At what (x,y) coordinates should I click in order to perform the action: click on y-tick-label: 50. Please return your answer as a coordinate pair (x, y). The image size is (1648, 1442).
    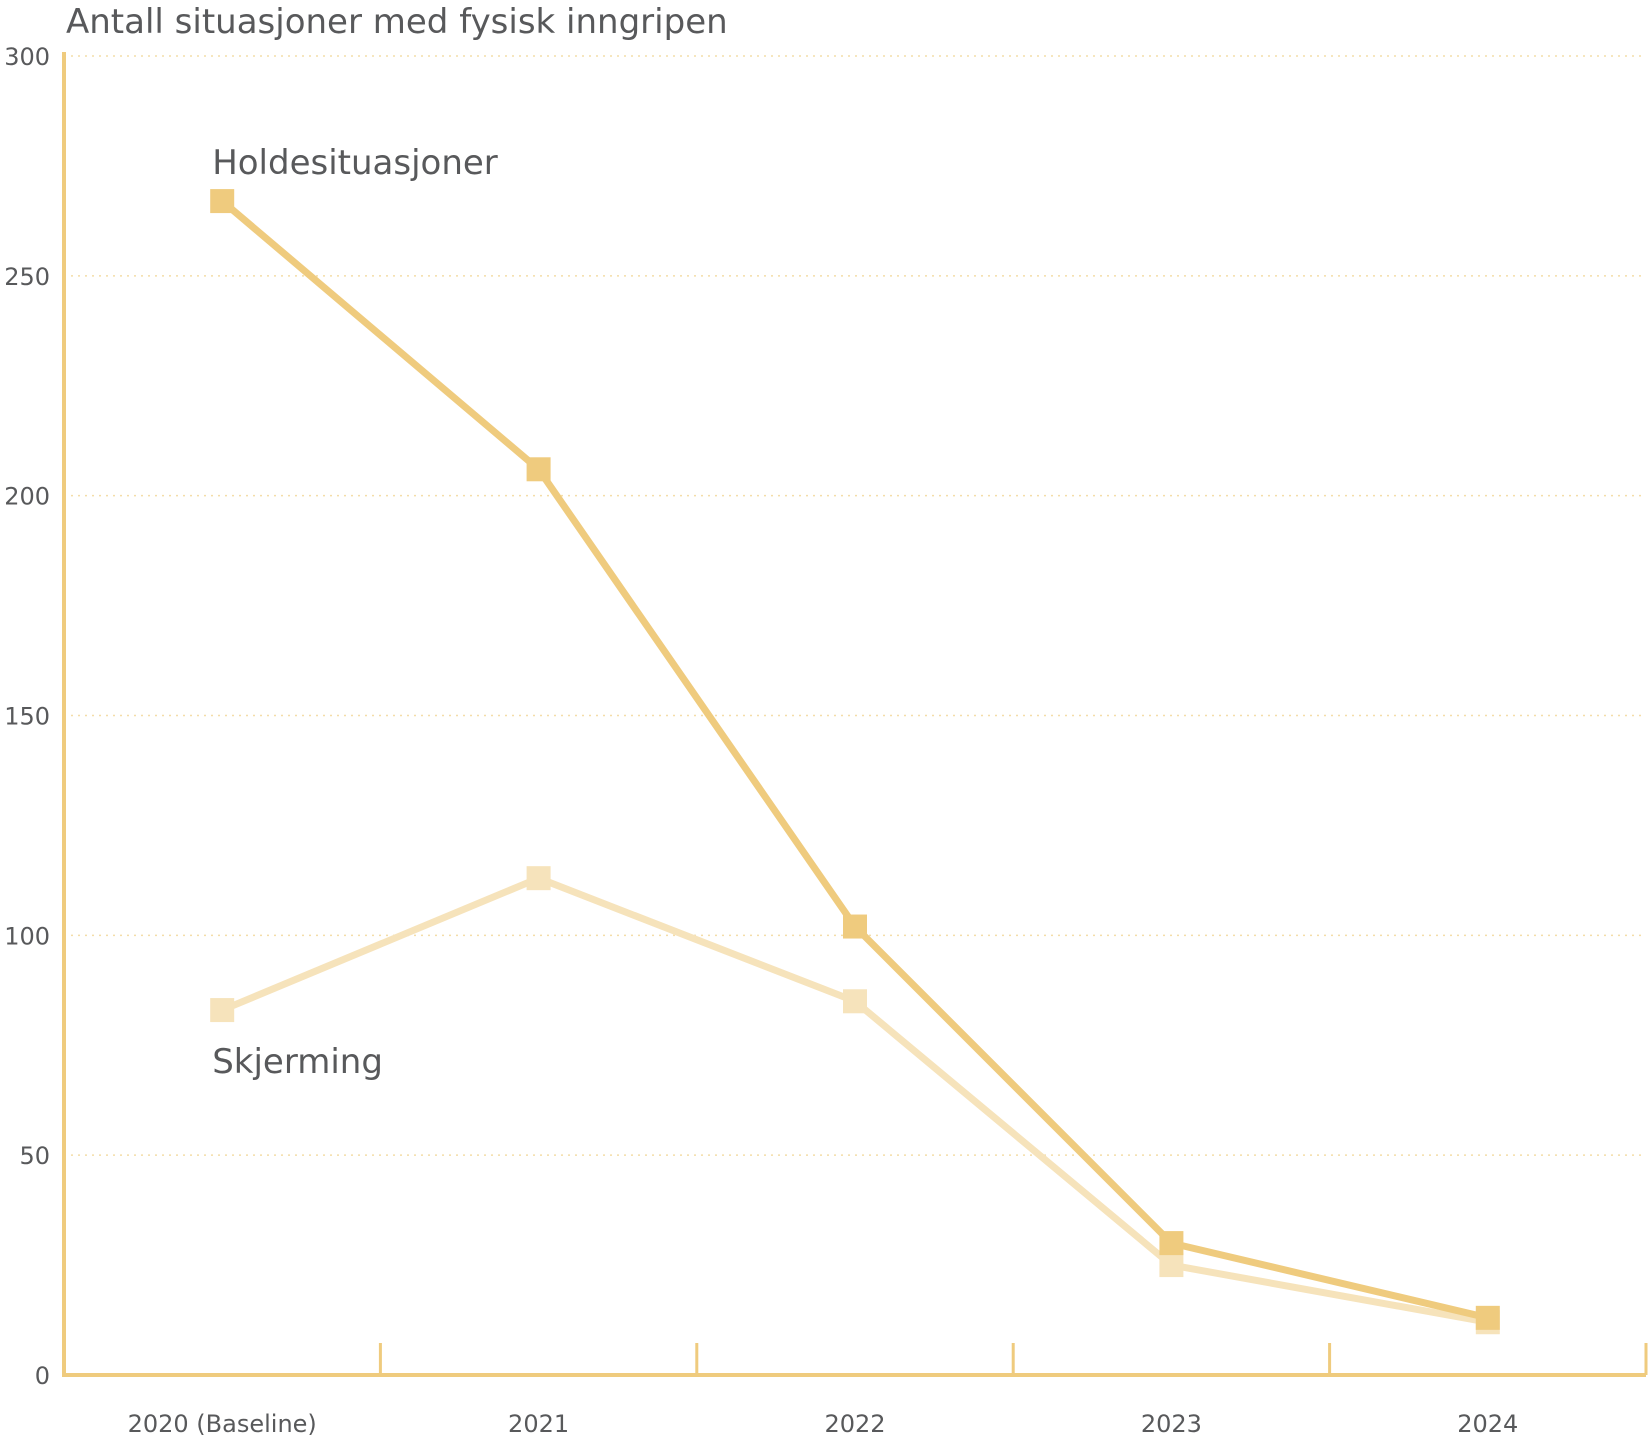
    Looking at the image, I should click on (34, 1156).